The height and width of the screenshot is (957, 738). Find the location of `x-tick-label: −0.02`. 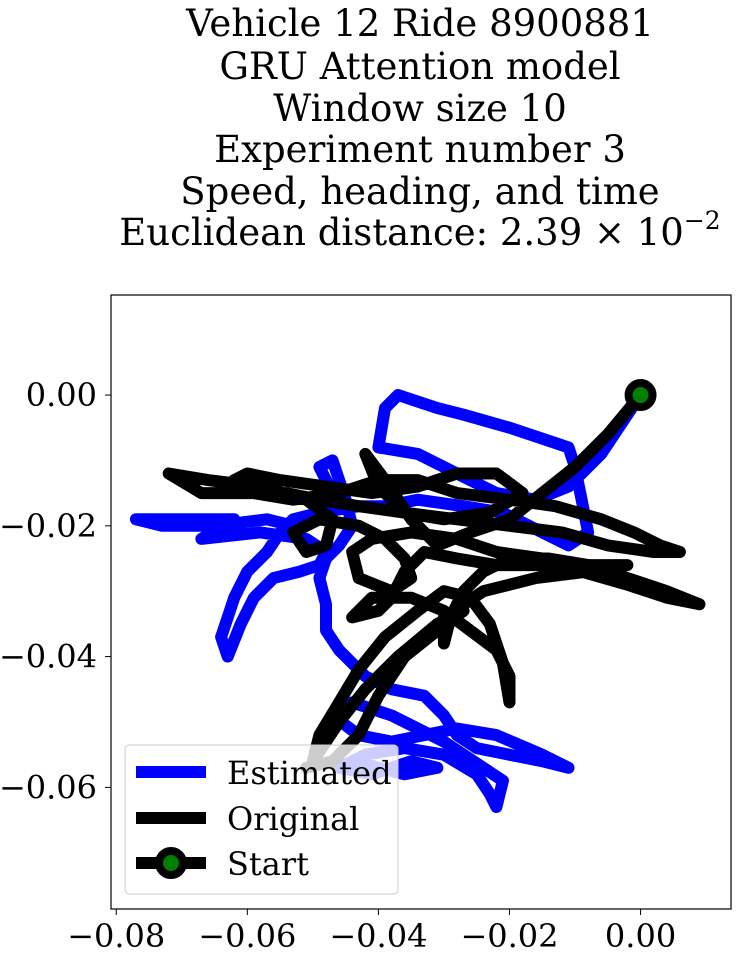

x-tick-label: −0.02 is located at coordinates (509, 936).